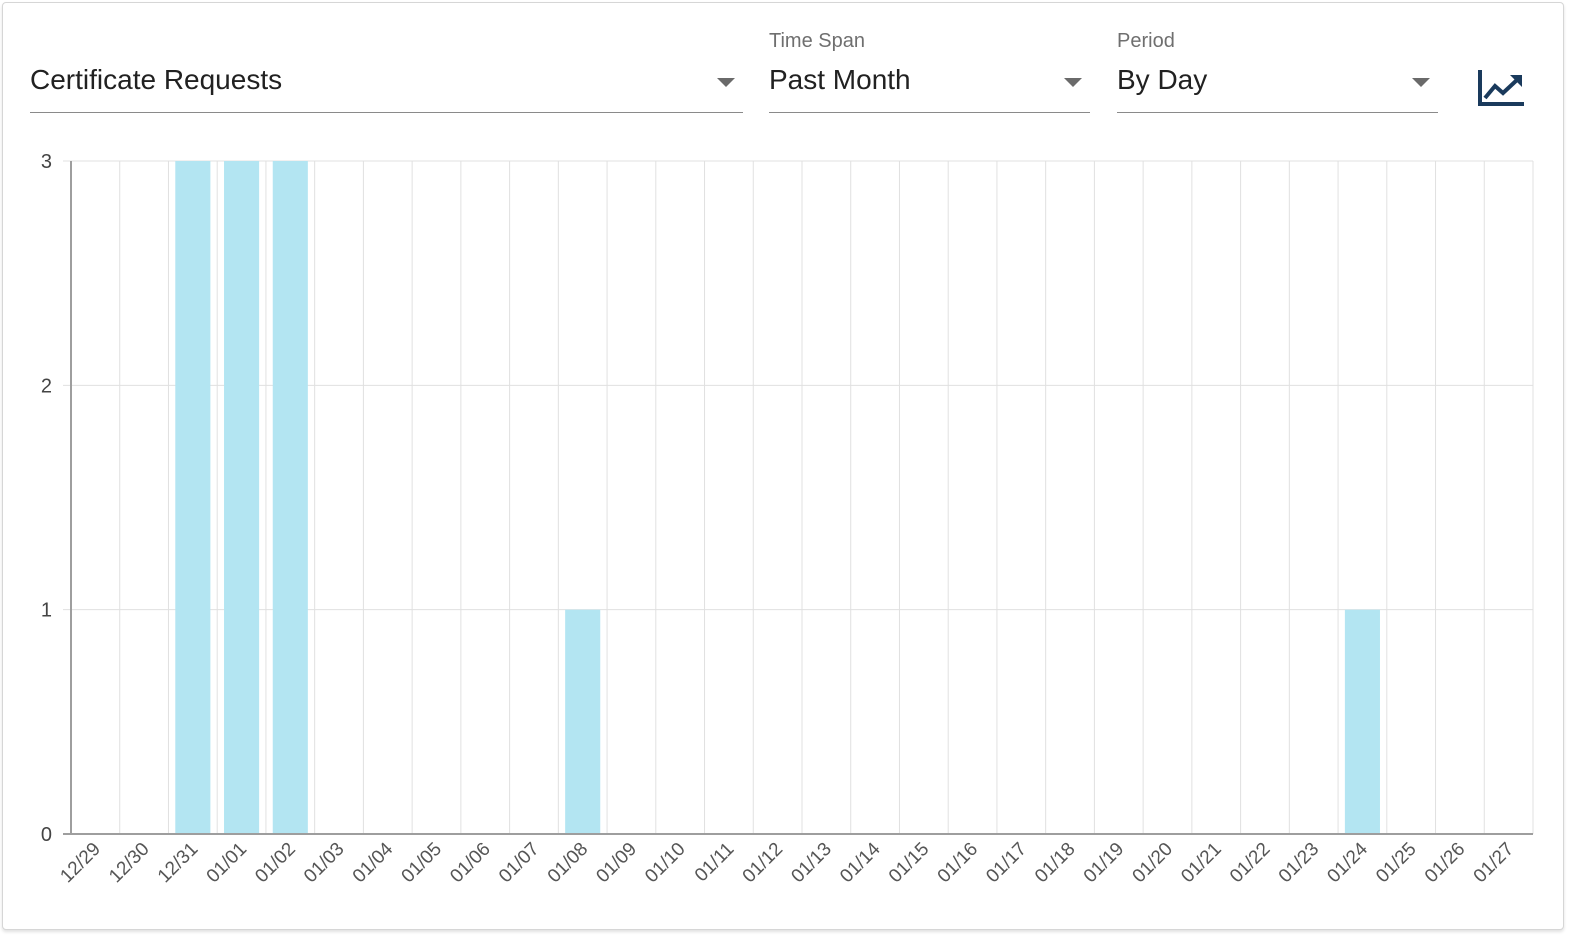  Describe the element at coordinates (840, 79) in the screenshot. I see `time-span-value: Past Month` at that location.